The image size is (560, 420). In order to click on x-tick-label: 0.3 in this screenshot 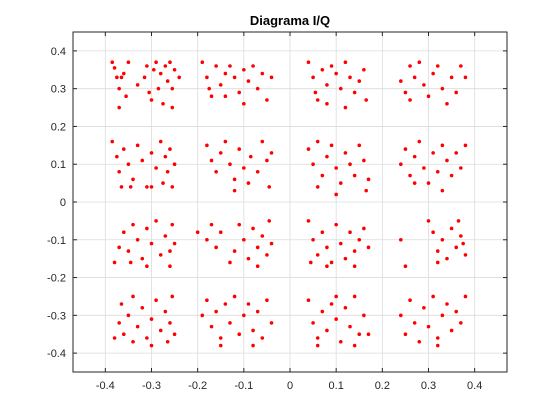, I will do `click(428, 386)`.